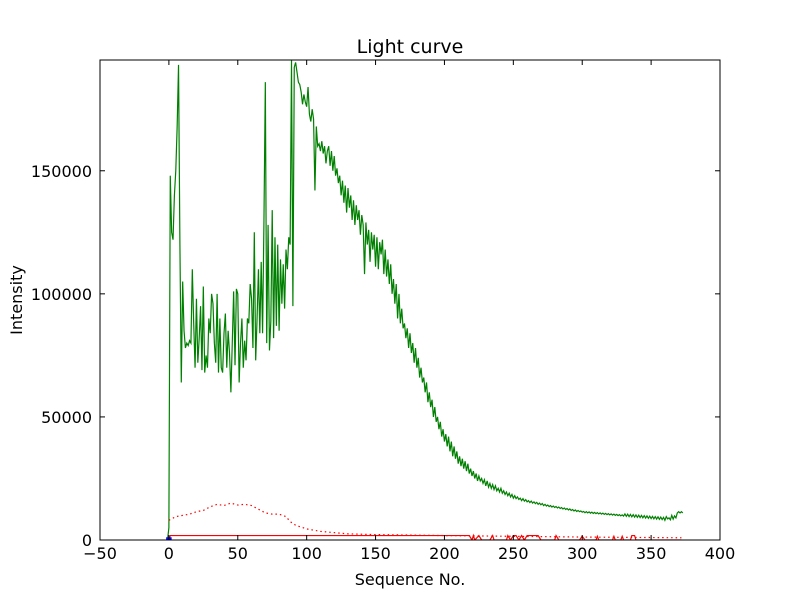 The width and height of the screenshot is (800, 600). I want to click on chart-title: Light curve, so click(410, 47).